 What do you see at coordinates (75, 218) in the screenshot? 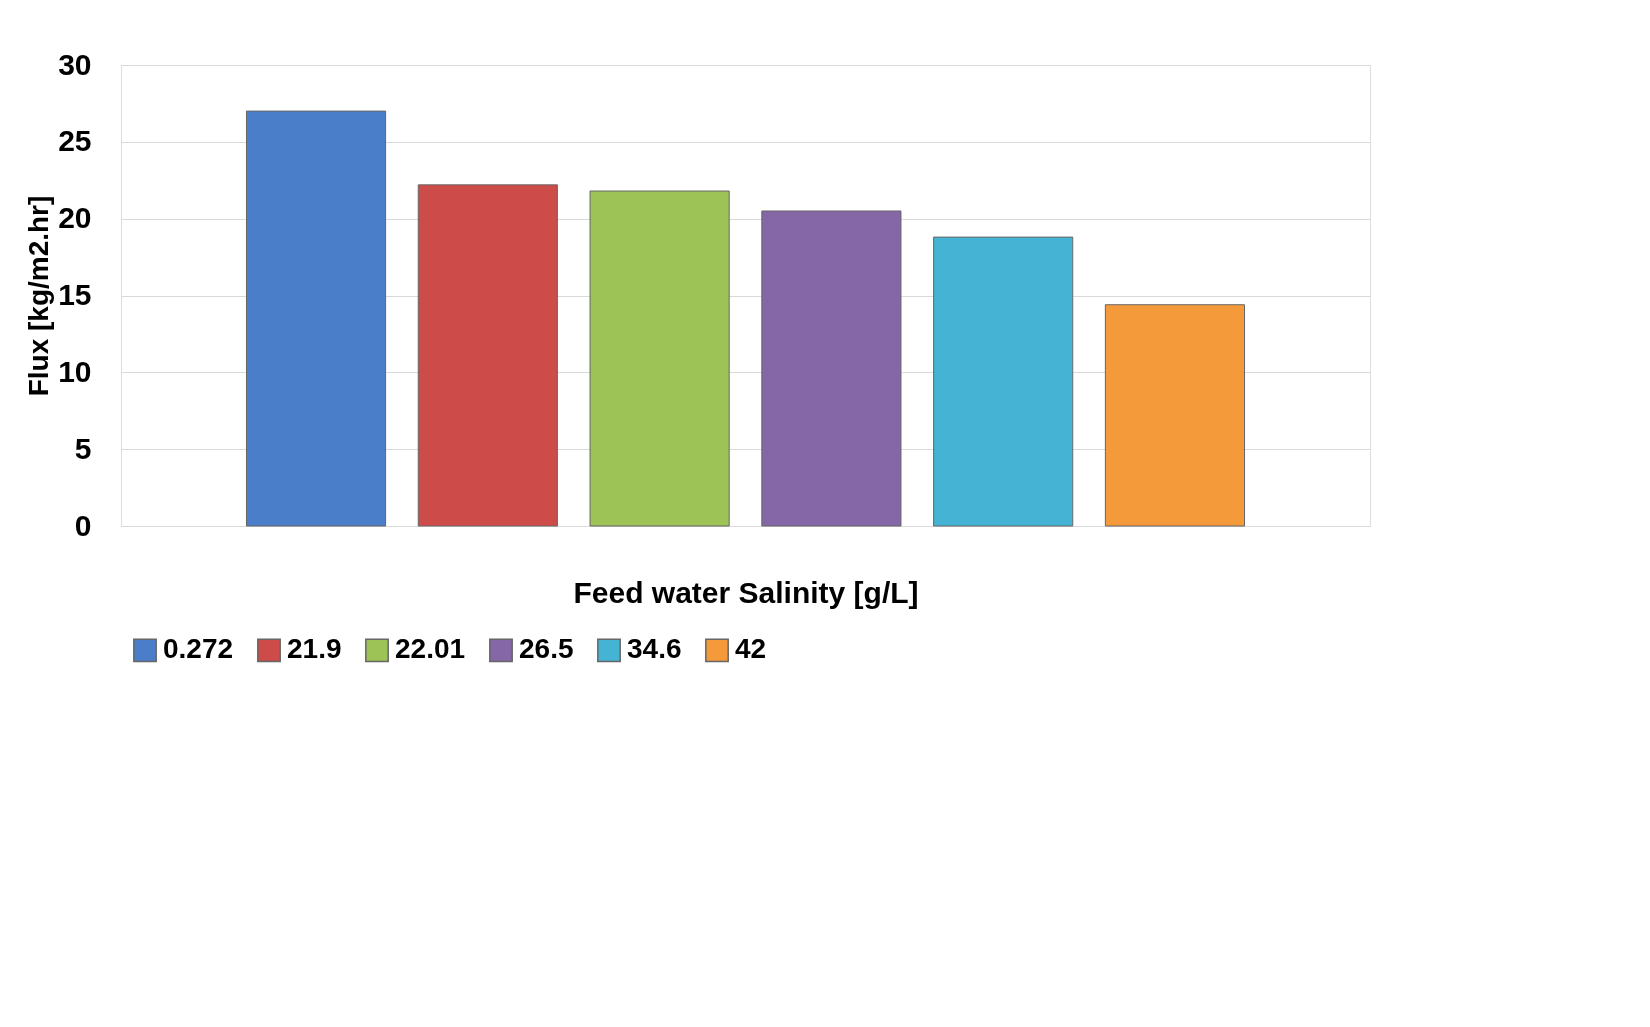
I see `y-tick-label: 20` at bounding box center [75, 218].